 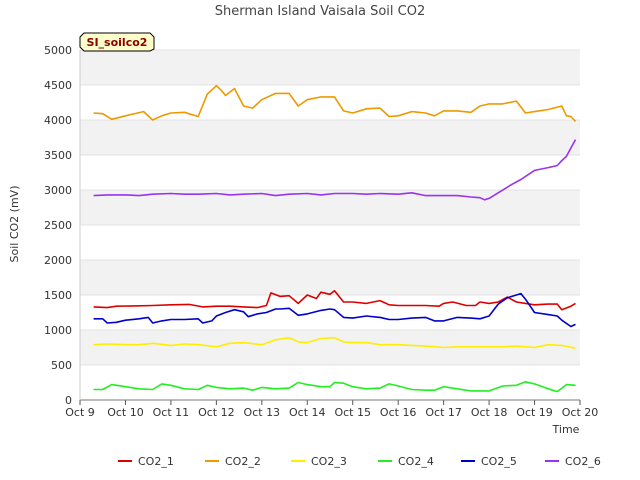 What do you see at coordinates (80, 412) in the screenshot?
I see `x-tick-label: Oct 9` at bounding box center [80, 412].